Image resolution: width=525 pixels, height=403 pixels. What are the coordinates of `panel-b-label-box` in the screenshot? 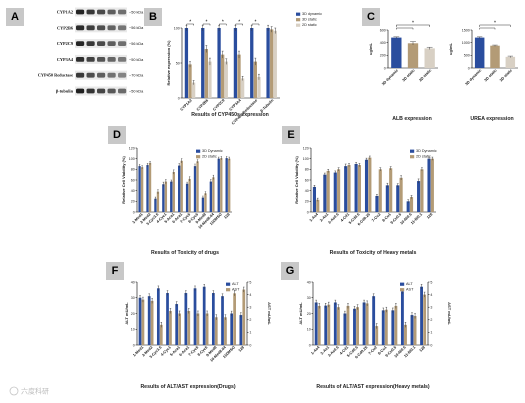 It's located at (153, 17).